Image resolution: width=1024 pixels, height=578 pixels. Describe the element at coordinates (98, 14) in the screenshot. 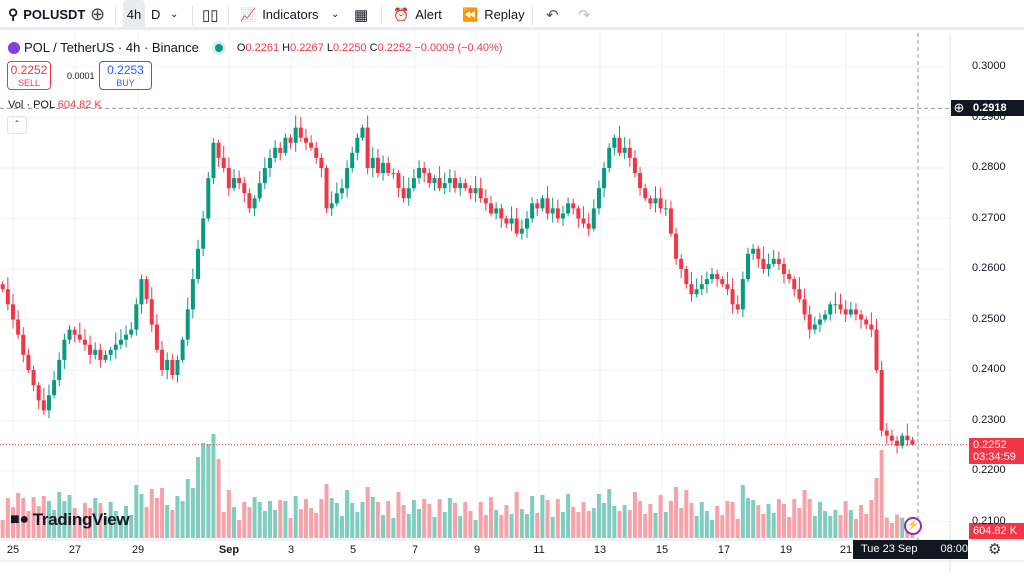

I see `compare-add-icon: ⊕` at that location.